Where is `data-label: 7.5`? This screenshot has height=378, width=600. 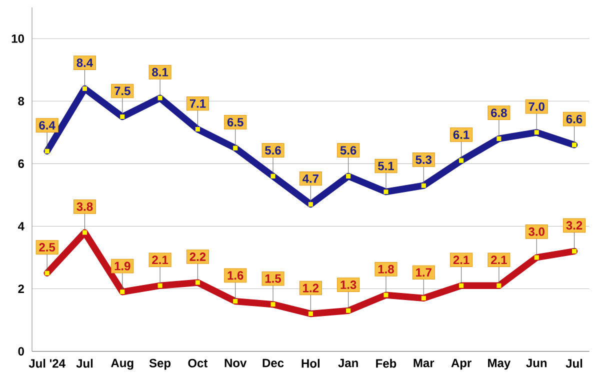 data-label: 7.5 is located at coordinates (122, 91).